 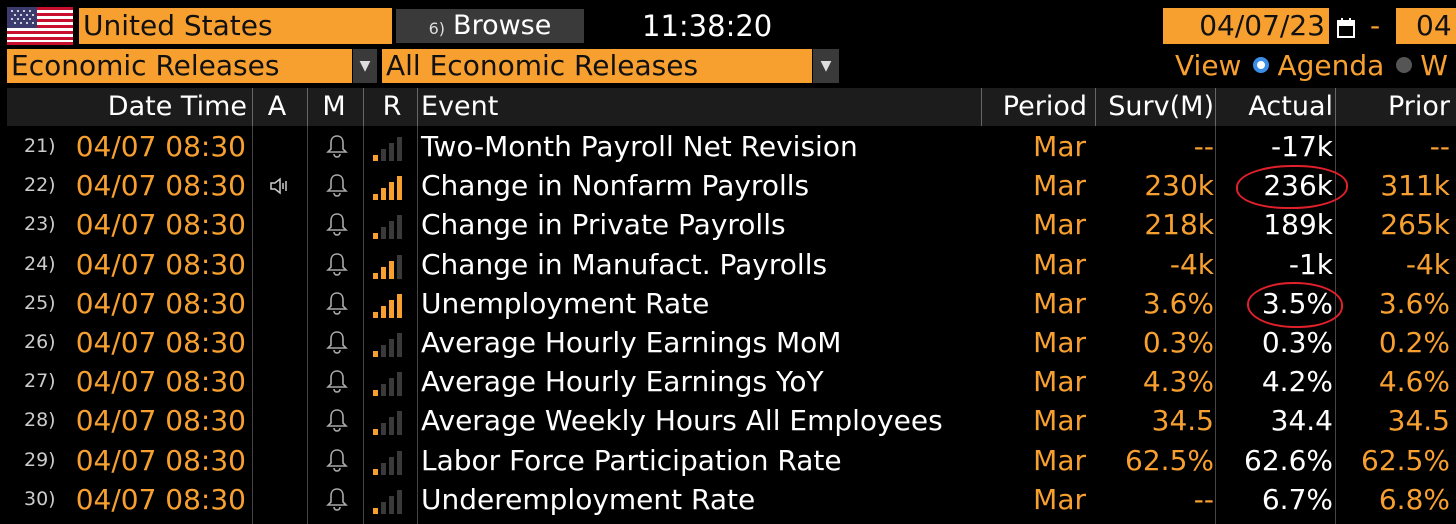 I want to click on row-number: 27), so click(x=40, y=381).